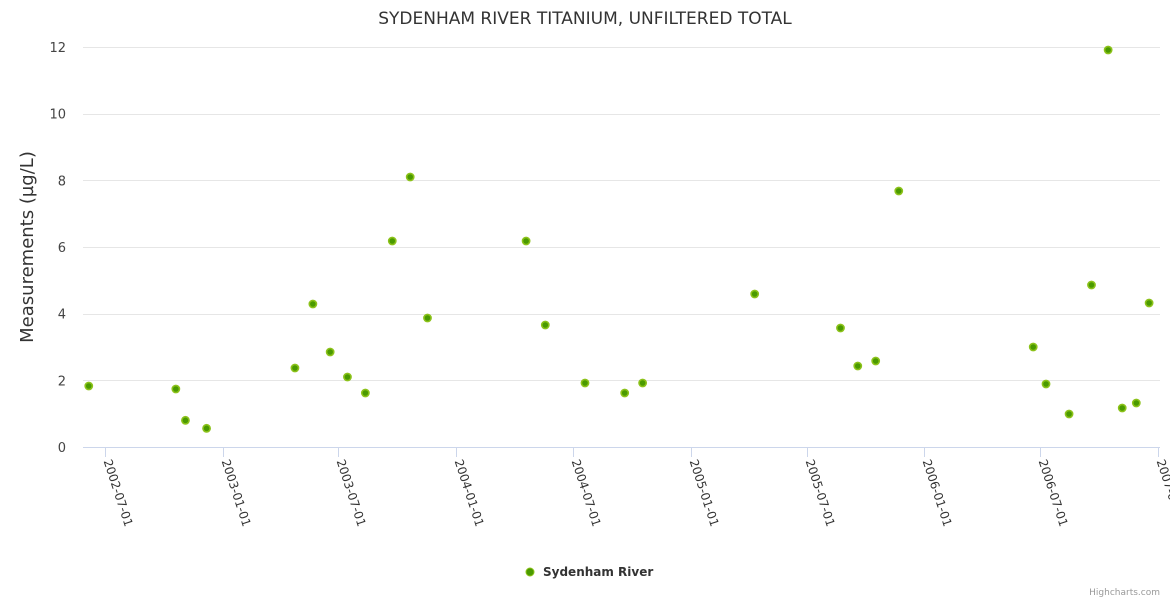 This screenshot has height=600, width=1170. I want to click on x-tick-label: 2002-07-01, so click(118, 493).